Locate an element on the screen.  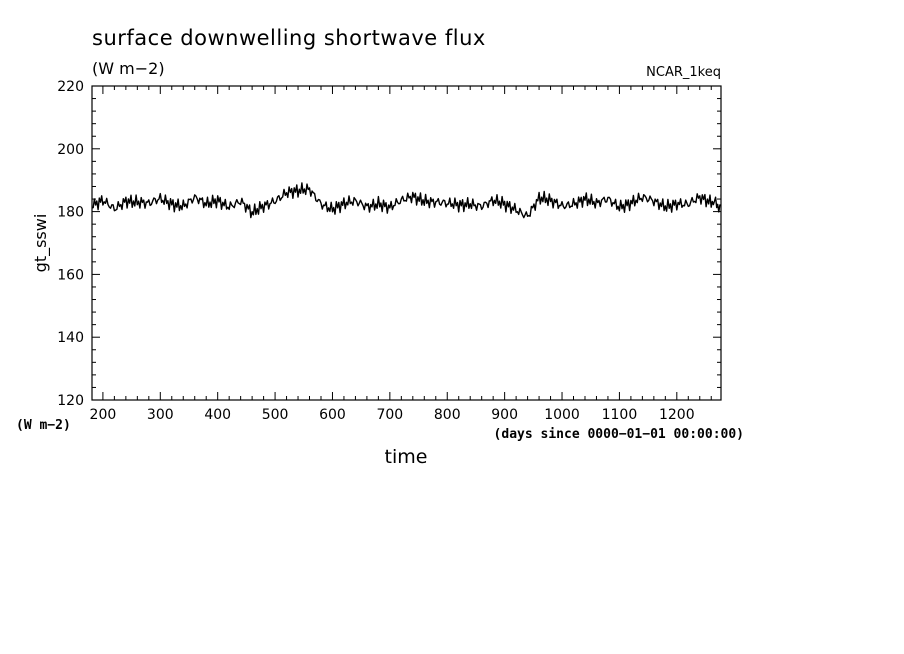
y-tick-label: 120 is located at coordinates (70, 401).